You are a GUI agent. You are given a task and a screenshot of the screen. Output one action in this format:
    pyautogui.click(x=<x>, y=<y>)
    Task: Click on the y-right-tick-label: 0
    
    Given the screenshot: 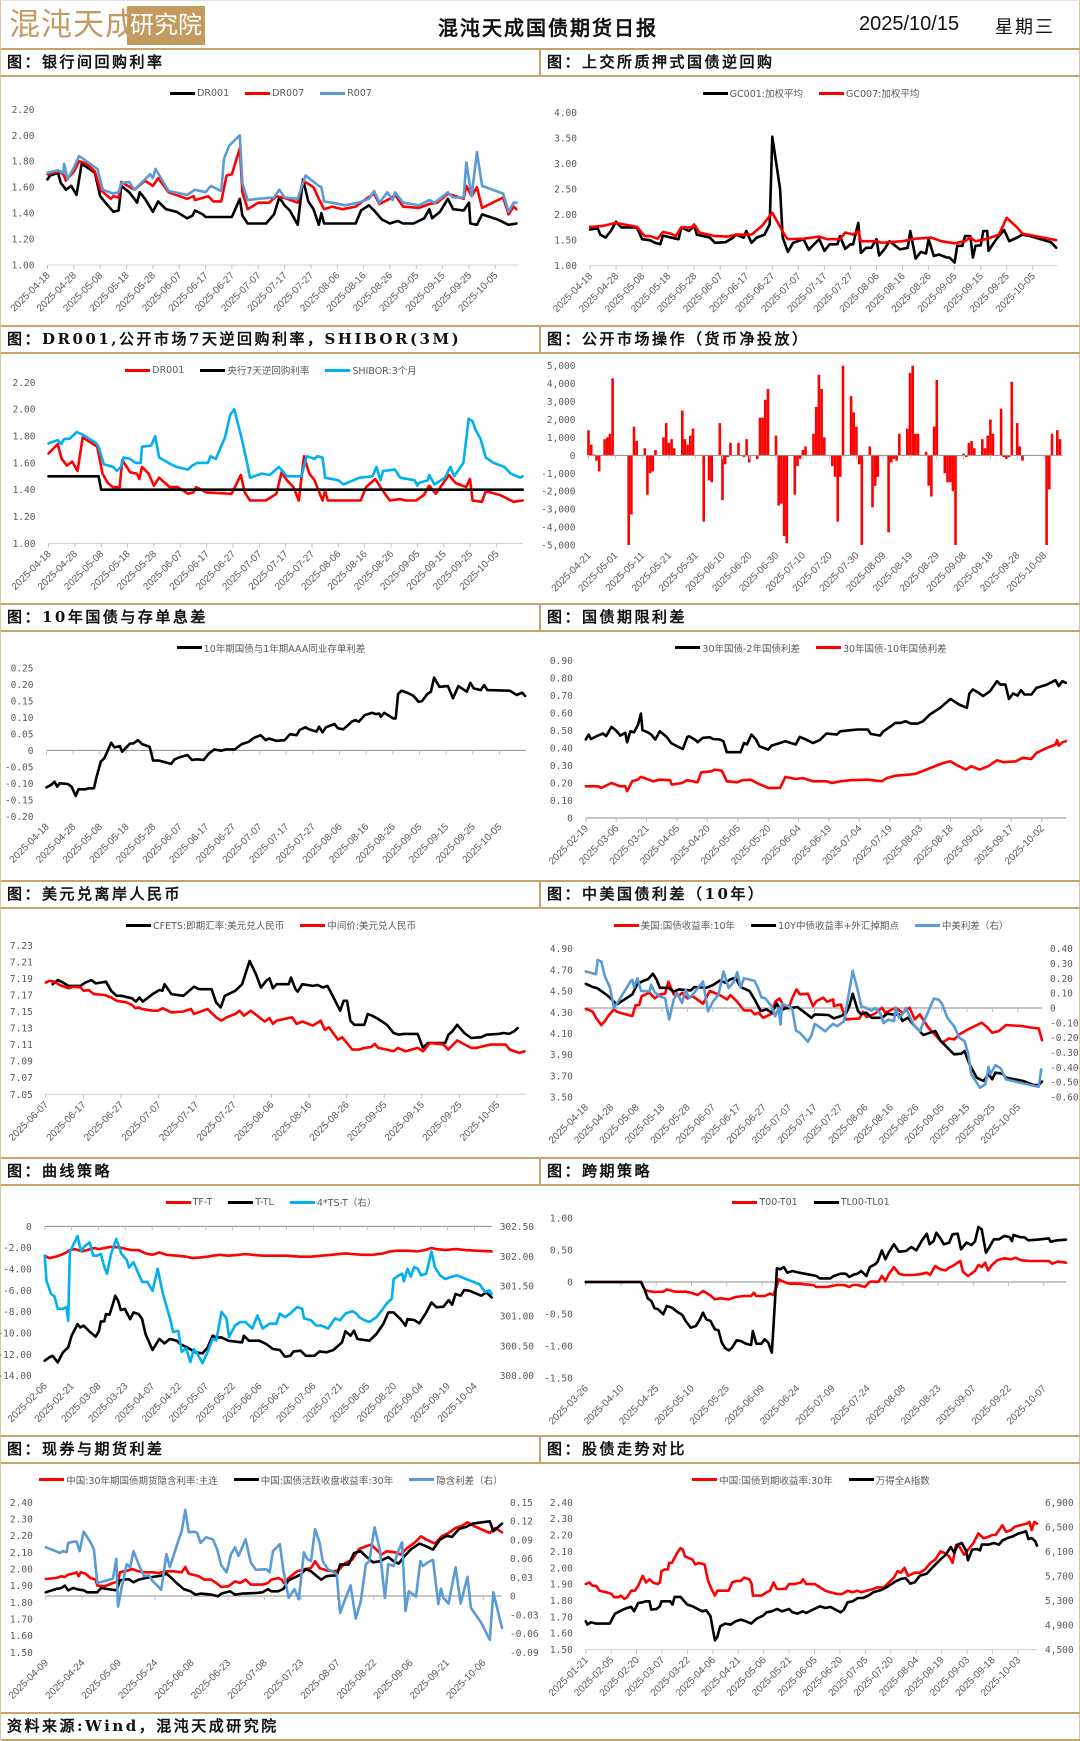 What is the action you would take?
    pyautogui.click(x=1053, y=1009)
    